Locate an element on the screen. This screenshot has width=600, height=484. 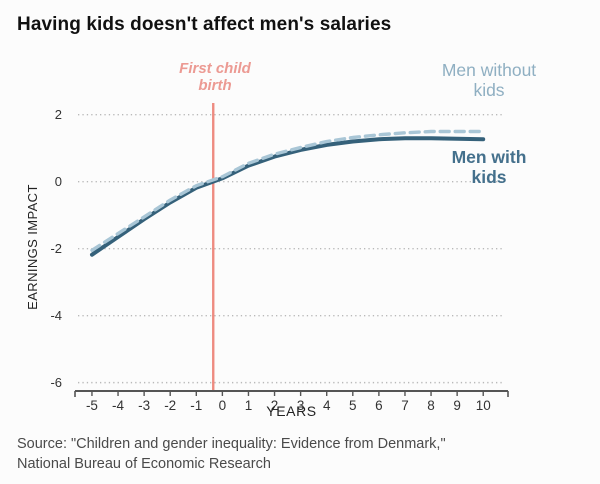
x-tick-label: 1 is located at coordinates (249, 405).